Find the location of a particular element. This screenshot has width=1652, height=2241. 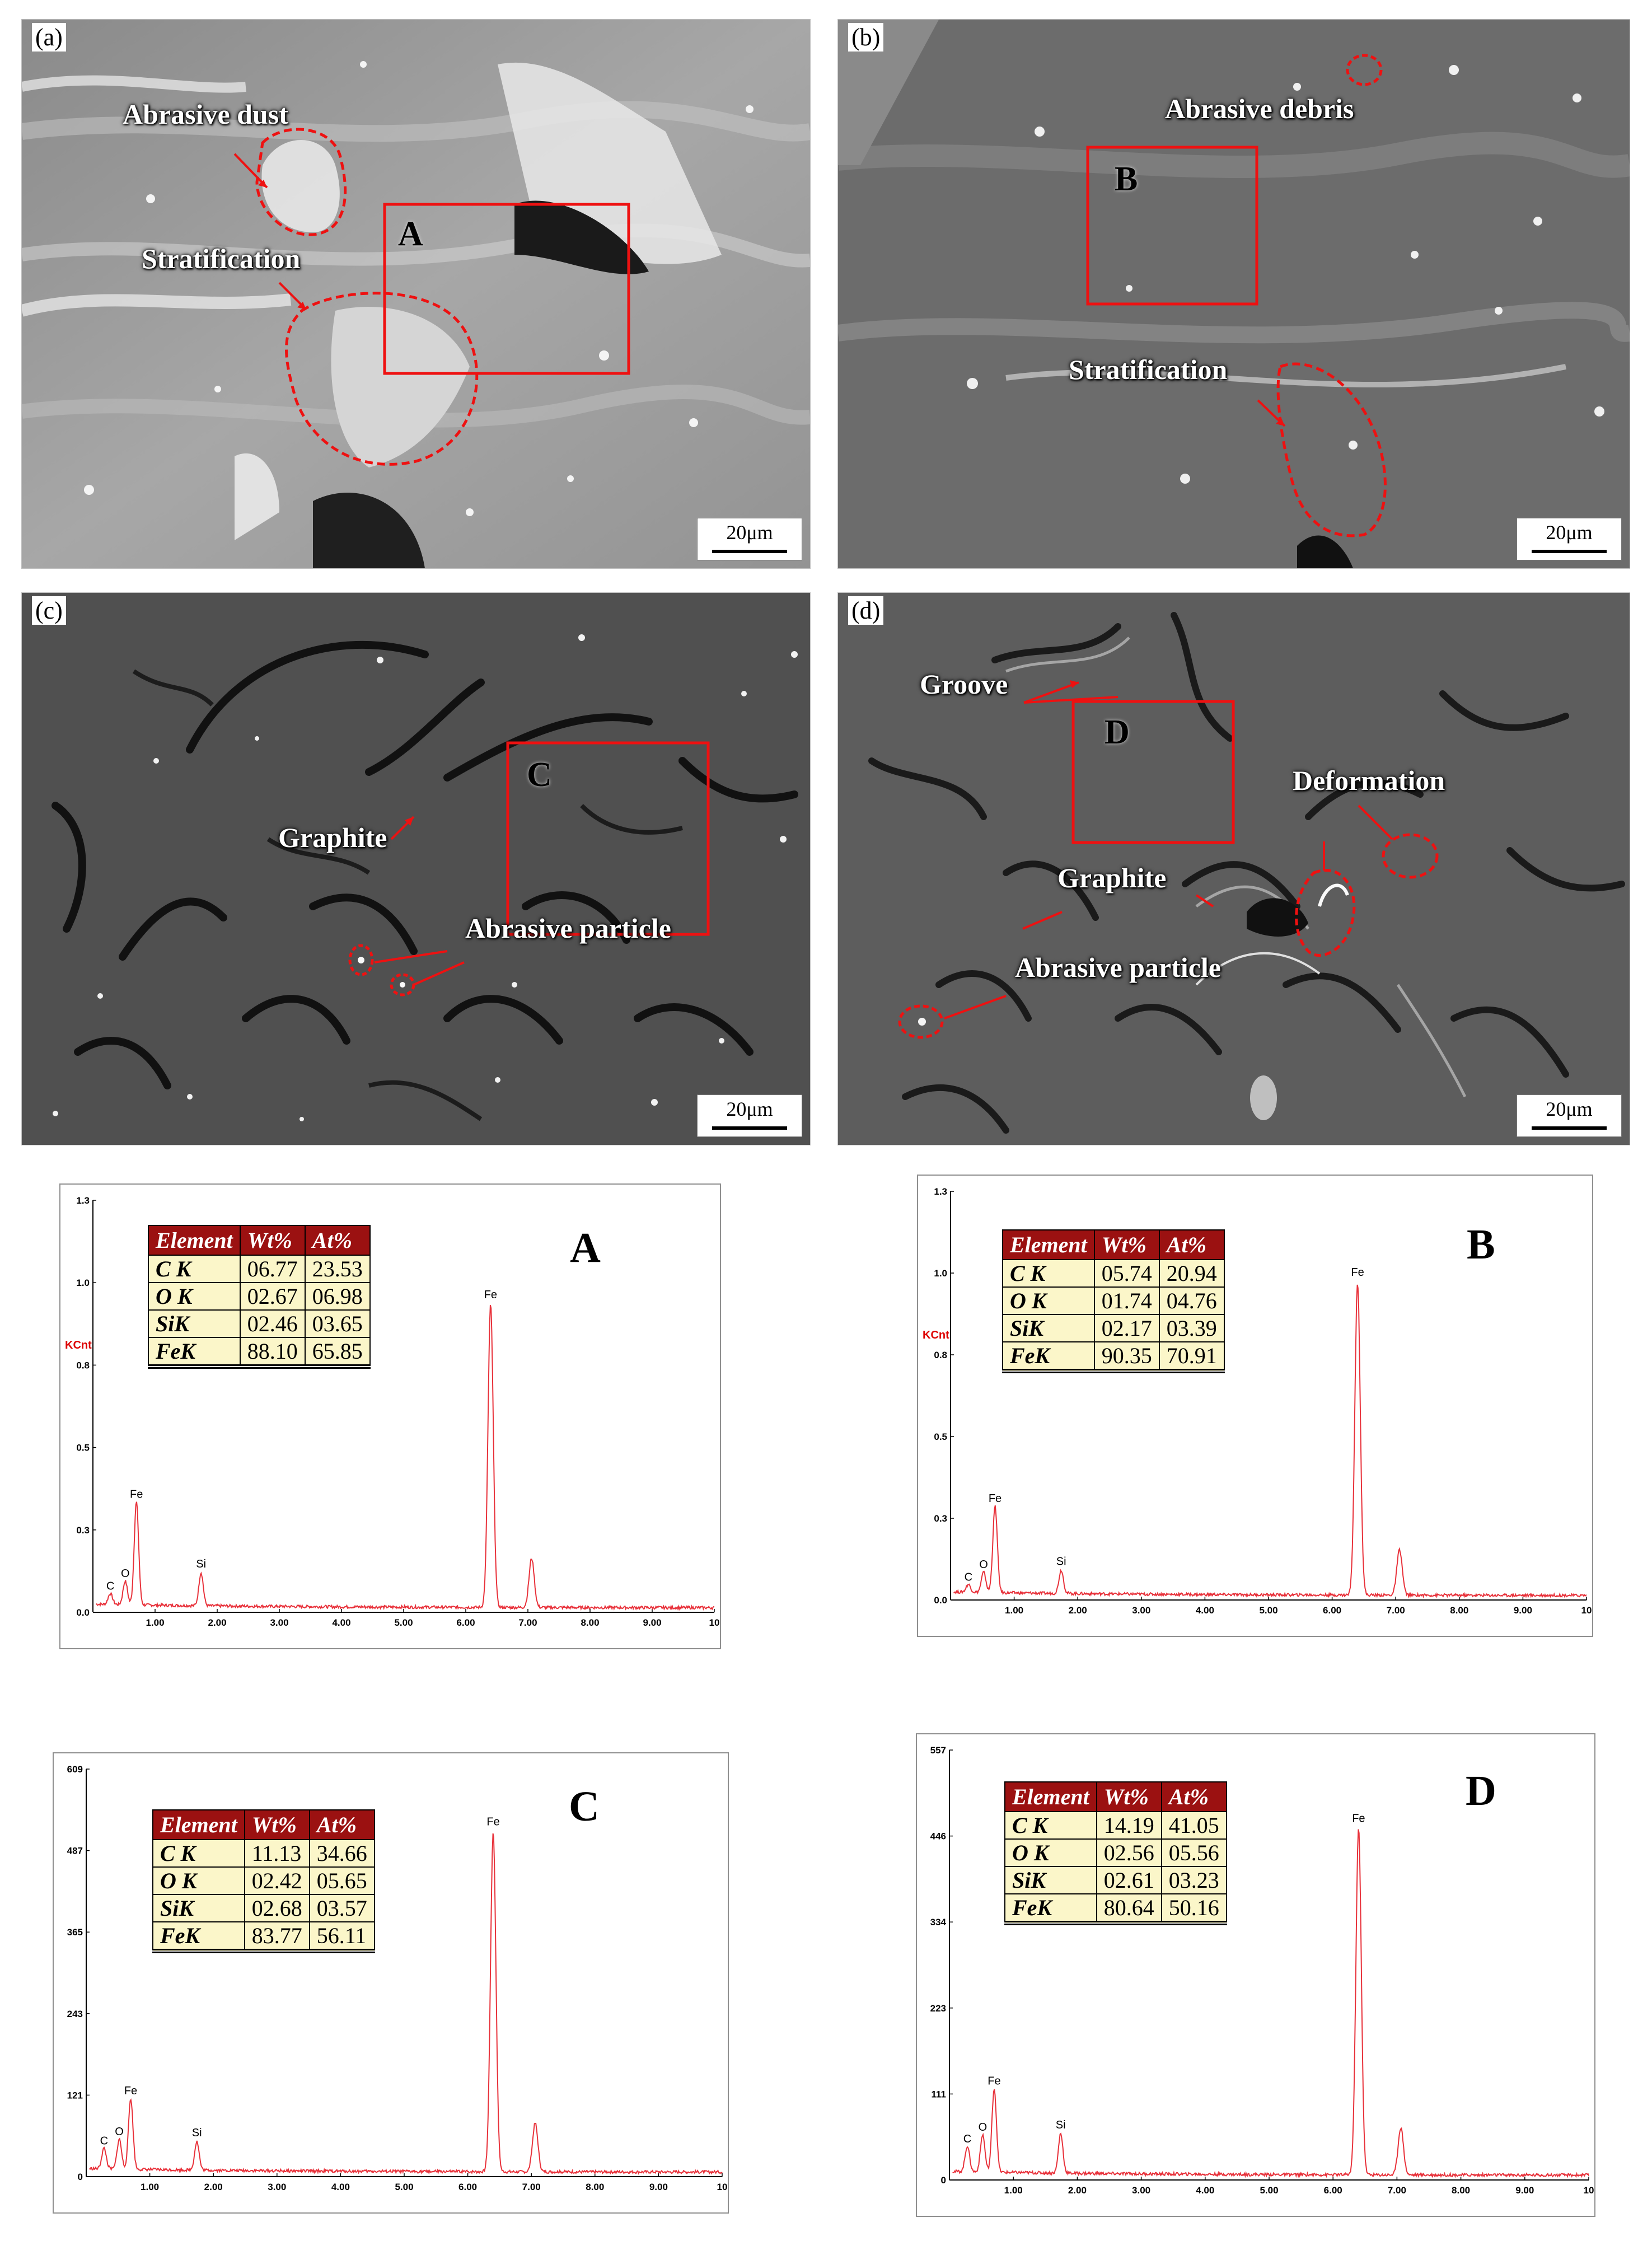

y-tick-label: 1.0 is located at coordinates (83, 1283).